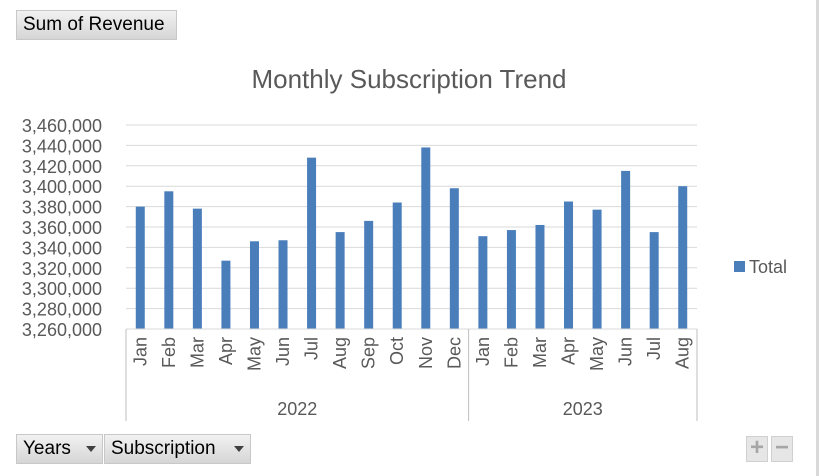  What do you see at coordinates (62, 248) in the screenshot?
I see `y-tick-label: 3,340,000` at bounding box center [62, 248].